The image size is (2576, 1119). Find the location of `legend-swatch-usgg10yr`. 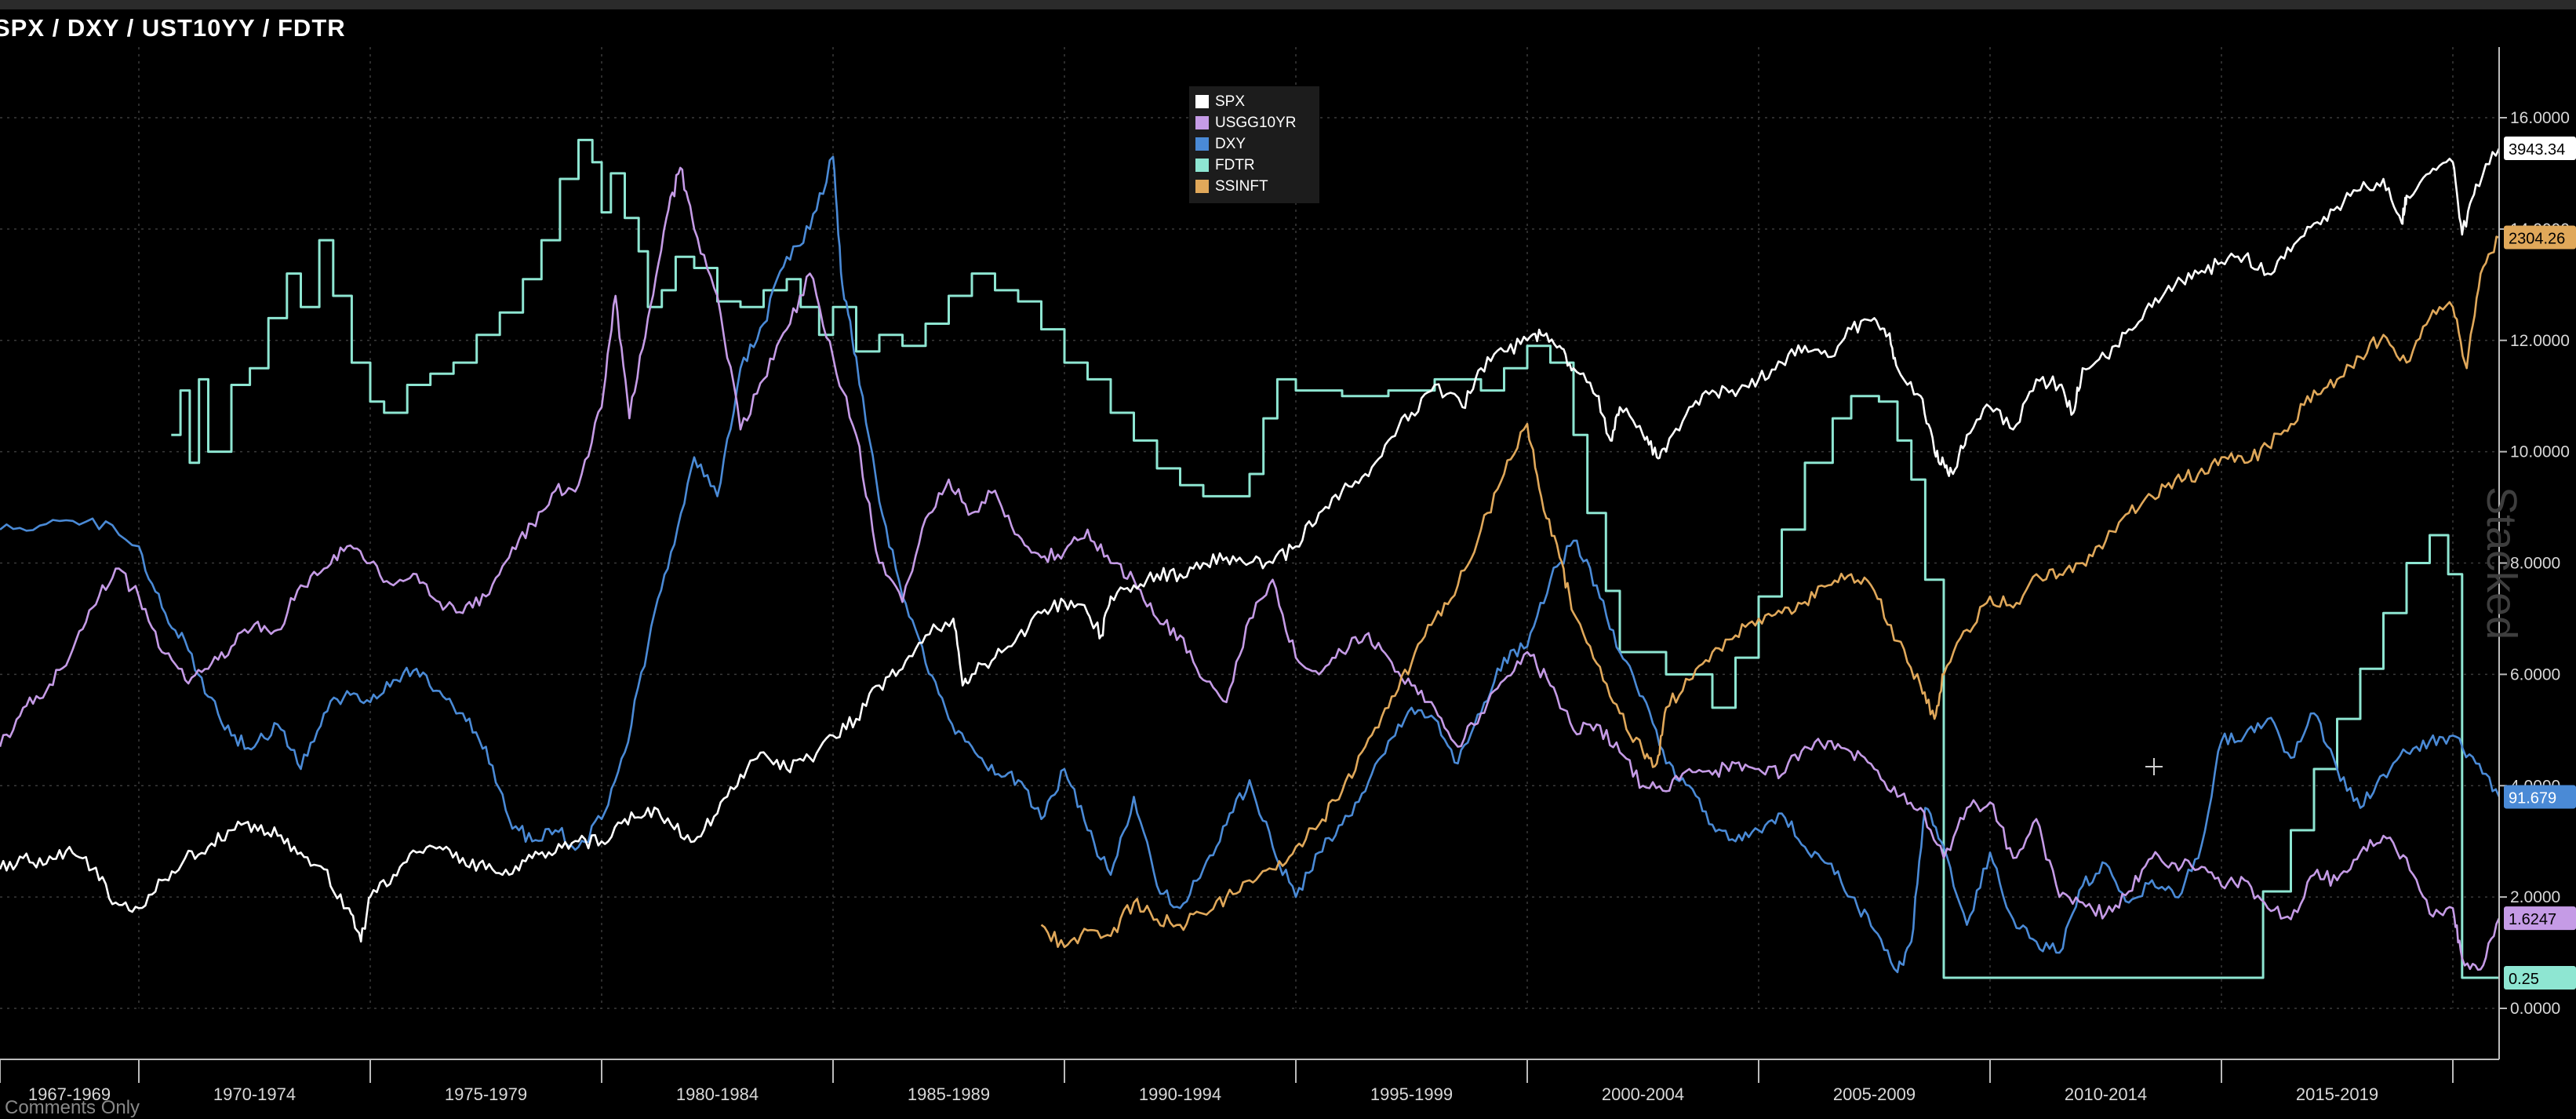

legend-swatch-usgg10yr is located at coordinates (1202, 122).